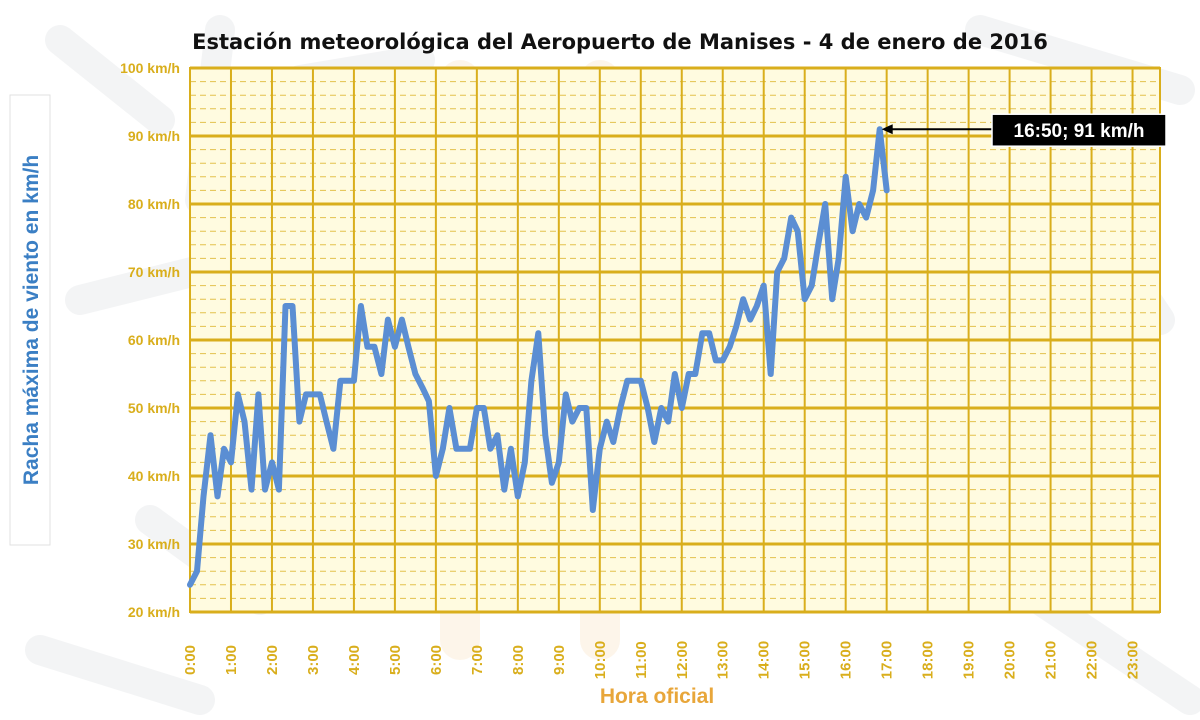 Image resolution: width=1200 pixels, height=720 pixels. I want to click on y-tick-label: 50 km/h, so click(154, 408).